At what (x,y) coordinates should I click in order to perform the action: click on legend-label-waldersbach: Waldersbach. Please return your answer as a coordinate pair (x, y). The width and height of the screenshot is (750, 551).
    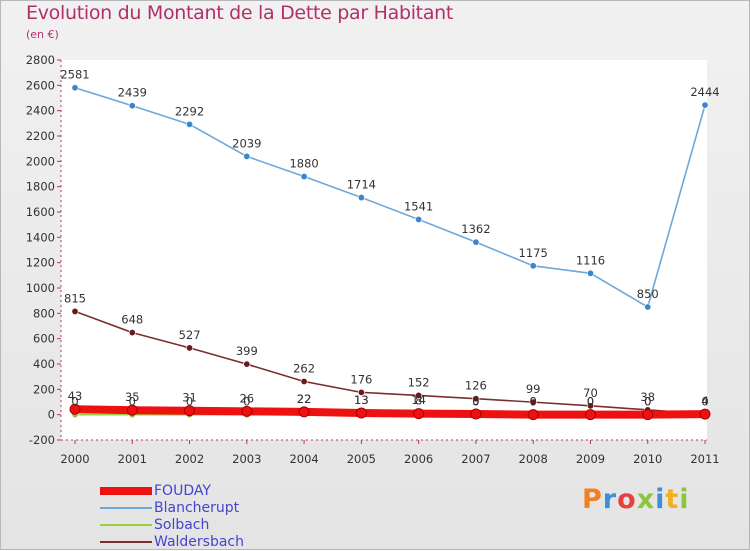
    Looking at the image, I should click on (199, 542).